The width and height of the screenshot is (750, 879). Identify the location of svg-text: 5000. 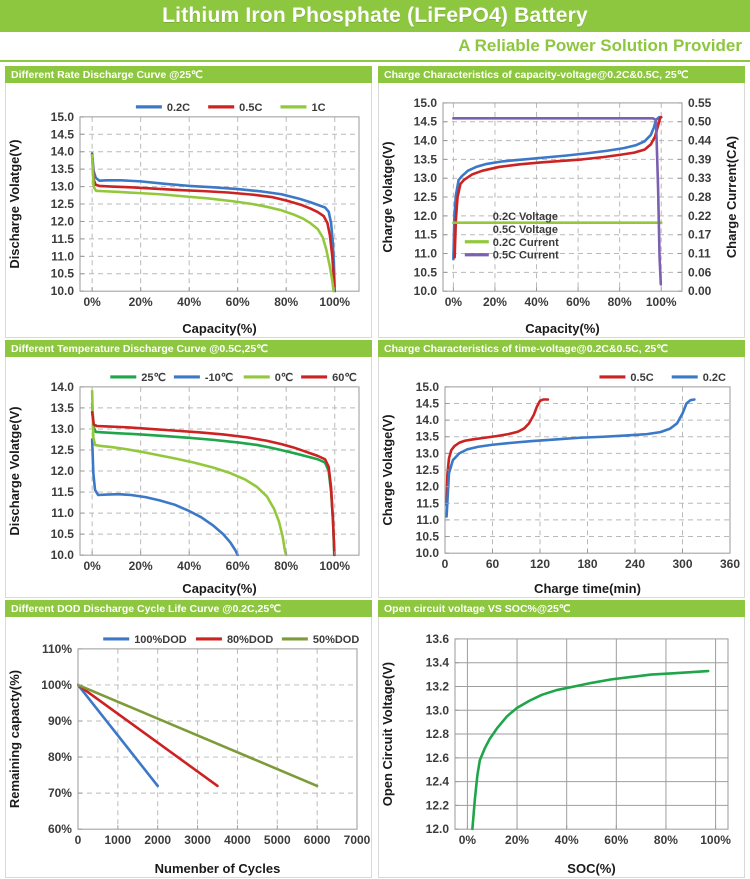
(277, 840).